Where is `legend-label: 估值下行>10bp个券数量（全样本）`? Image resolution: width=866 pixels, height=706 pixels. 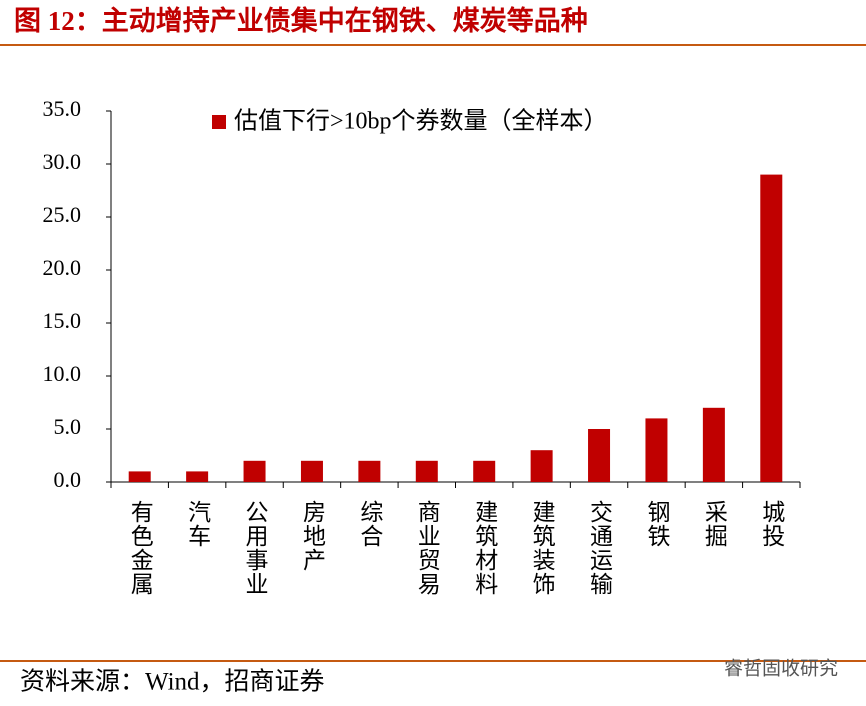 legend-label: 估值下行>10bp个券数量（全样本） is located at coordinates (421, 121).